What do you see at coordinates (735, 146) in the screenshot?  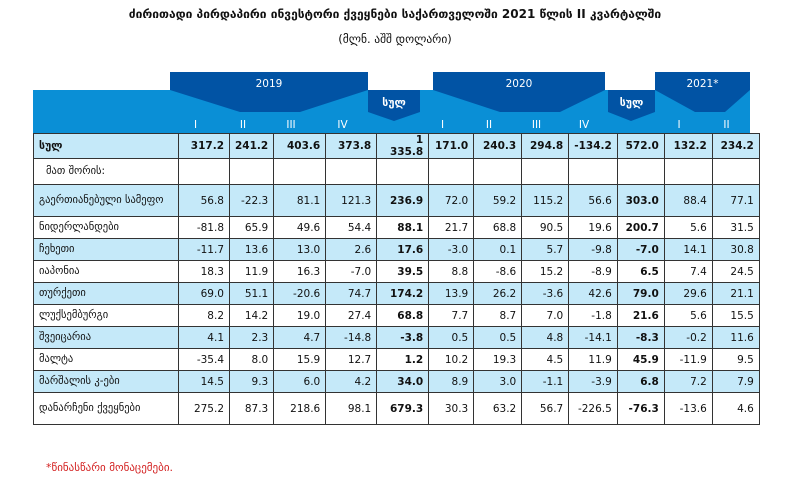 I see `value-cell: 234.2` at bounding box center [735, 146].